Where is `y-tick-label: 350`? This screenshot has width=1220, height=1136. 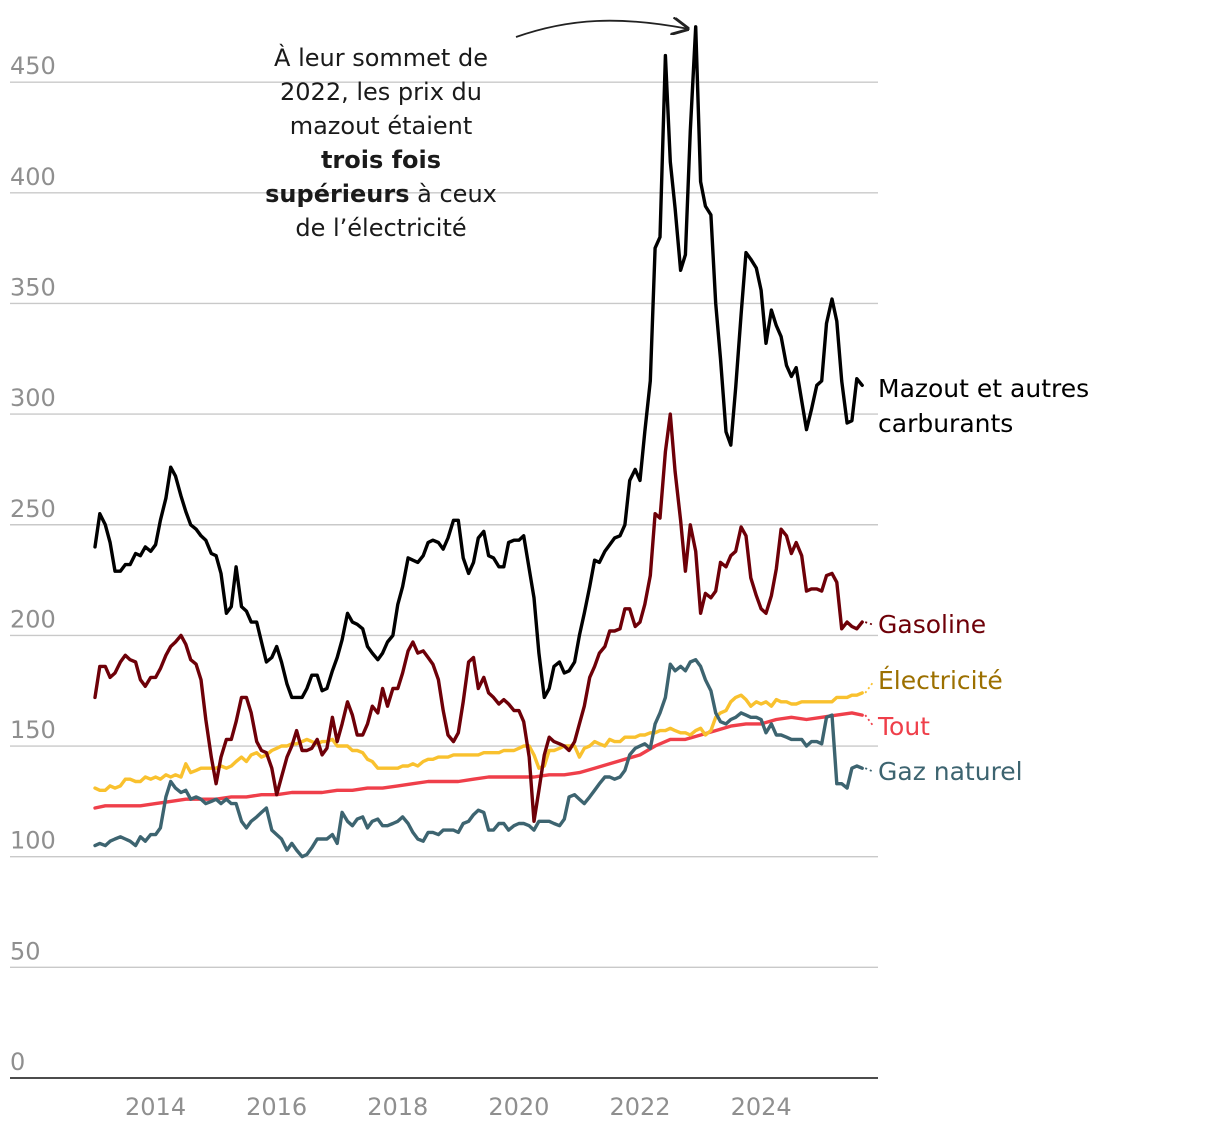 y-tick-label: 350 is located at coordinates (33, 287).